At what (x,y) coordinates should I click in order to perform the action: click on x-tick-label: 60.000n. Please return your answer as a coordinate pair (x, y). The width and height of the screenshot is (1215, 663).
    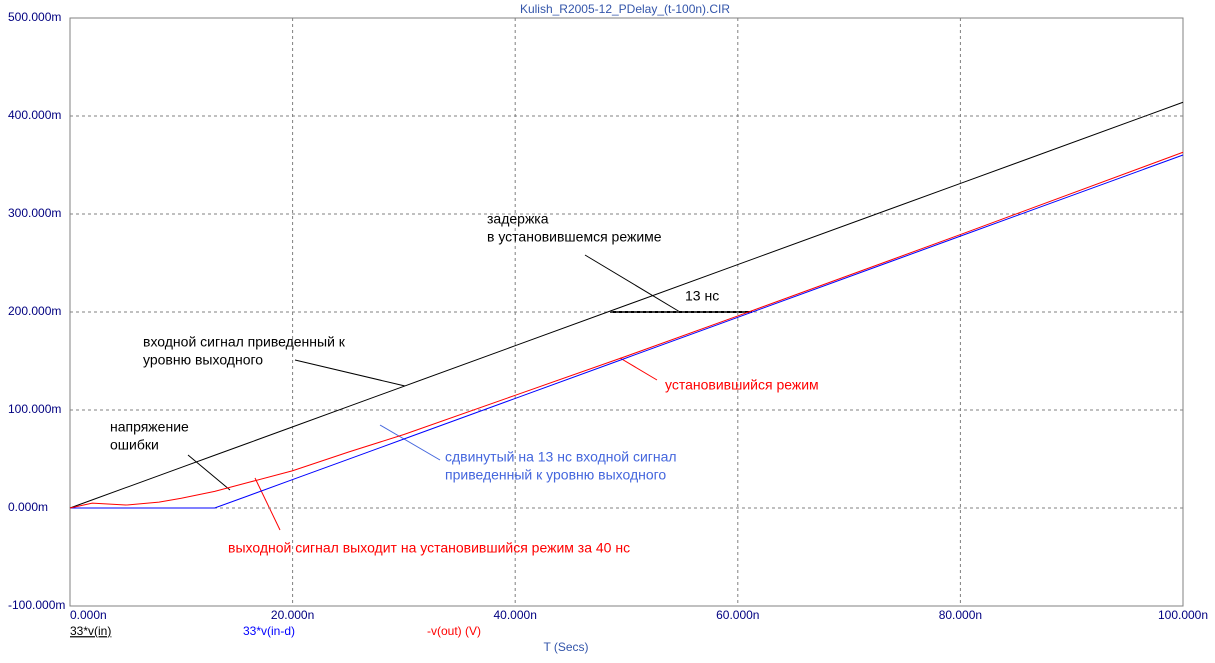
    Looking at the image, I should click on (737, 615).